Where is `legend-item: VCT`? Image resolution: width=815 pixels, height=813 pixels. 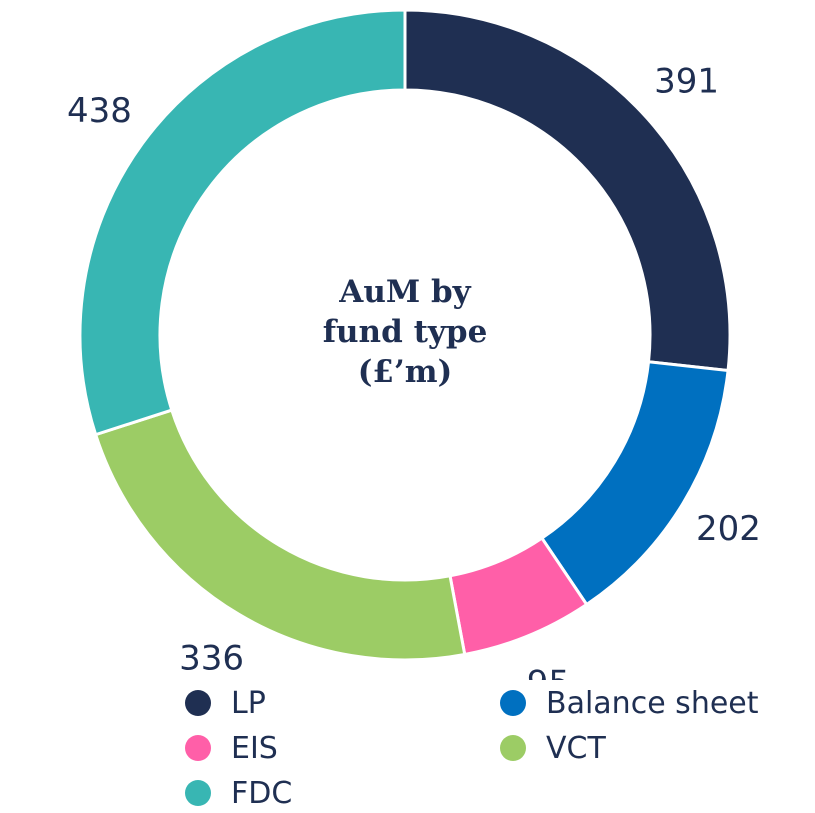 legend-item: VCT is located at coordinates (652, 748).